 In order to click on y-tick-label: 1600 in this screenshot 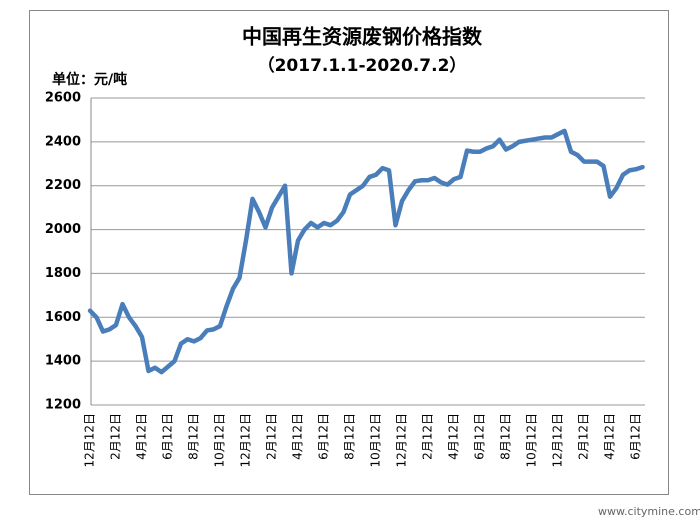, I will do `click(63, 317)`.